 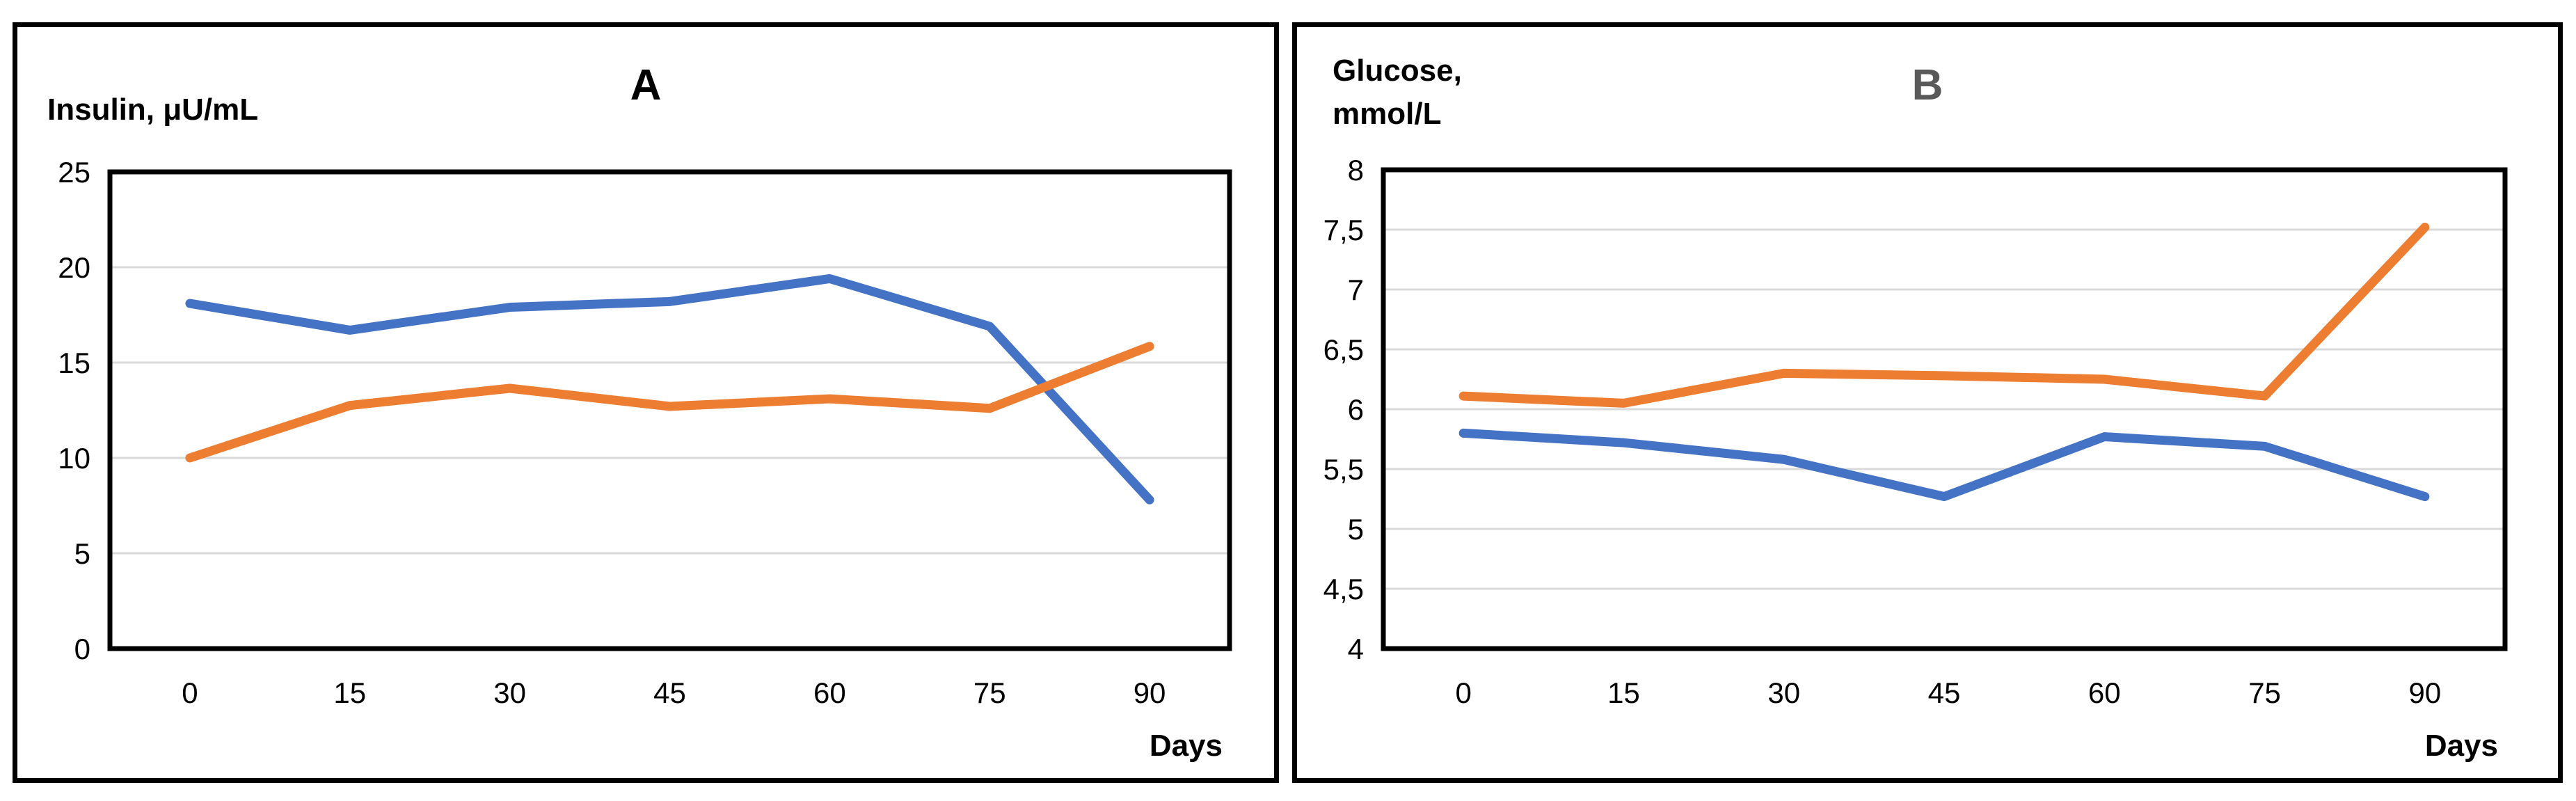 I want to click on y-tick-label: 4,5, so click(x=1343, y=589).